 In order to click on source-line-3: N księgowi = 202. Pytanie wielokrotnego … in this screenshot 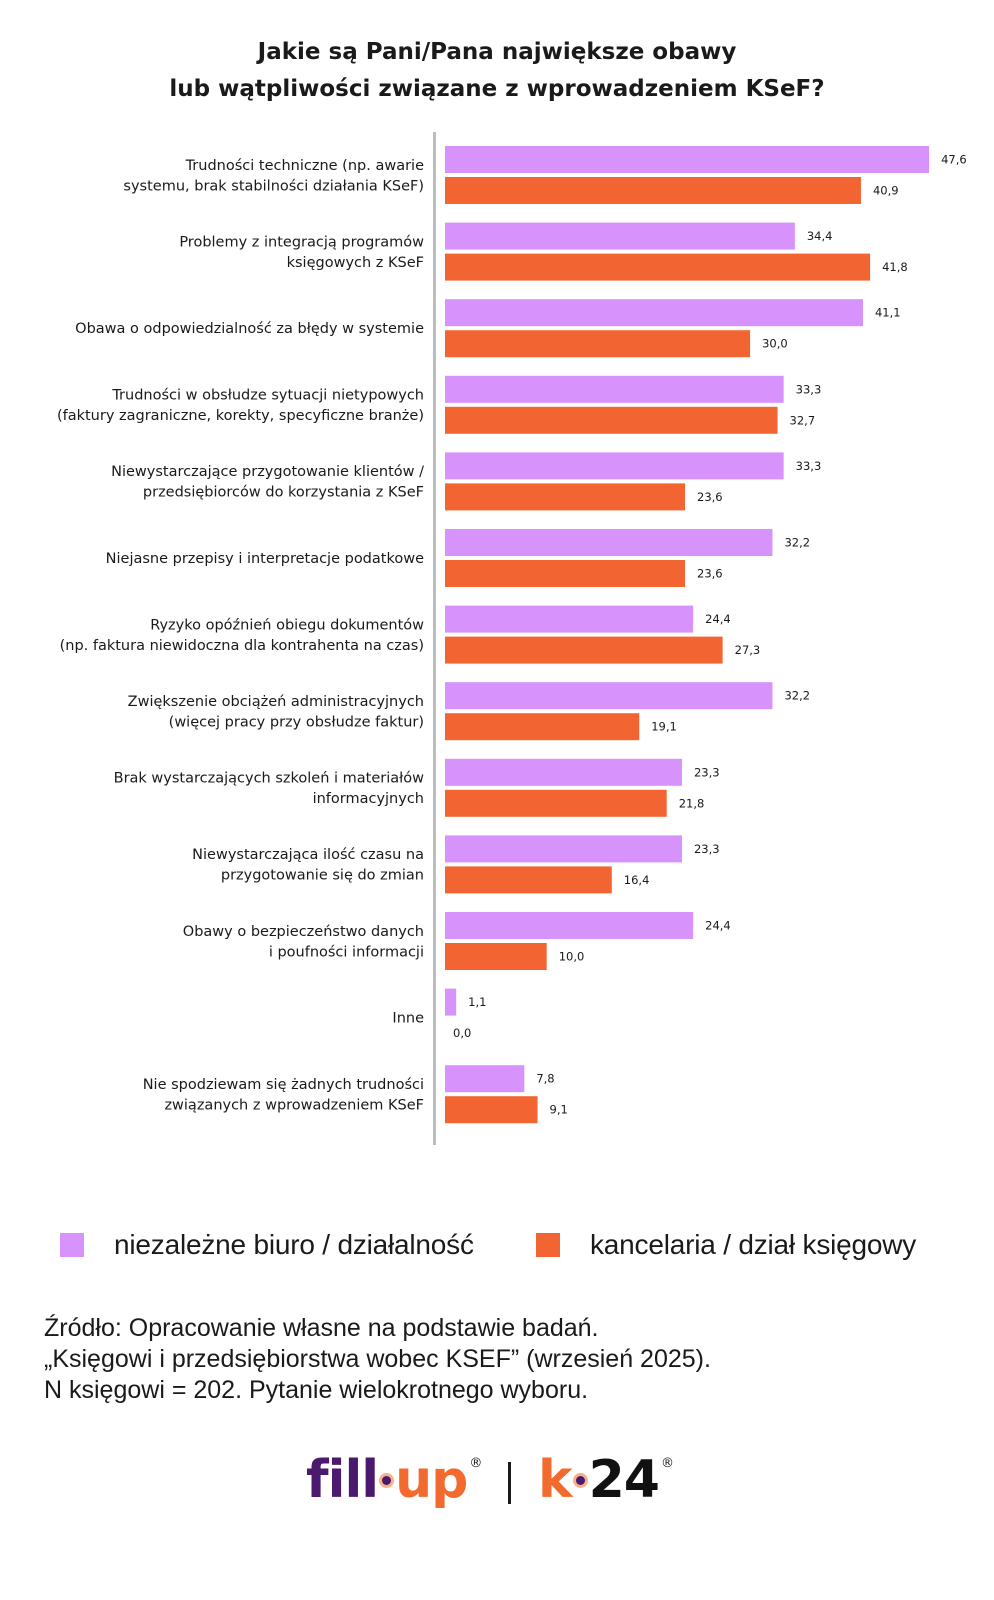, I will do `click(316, 1390)`.